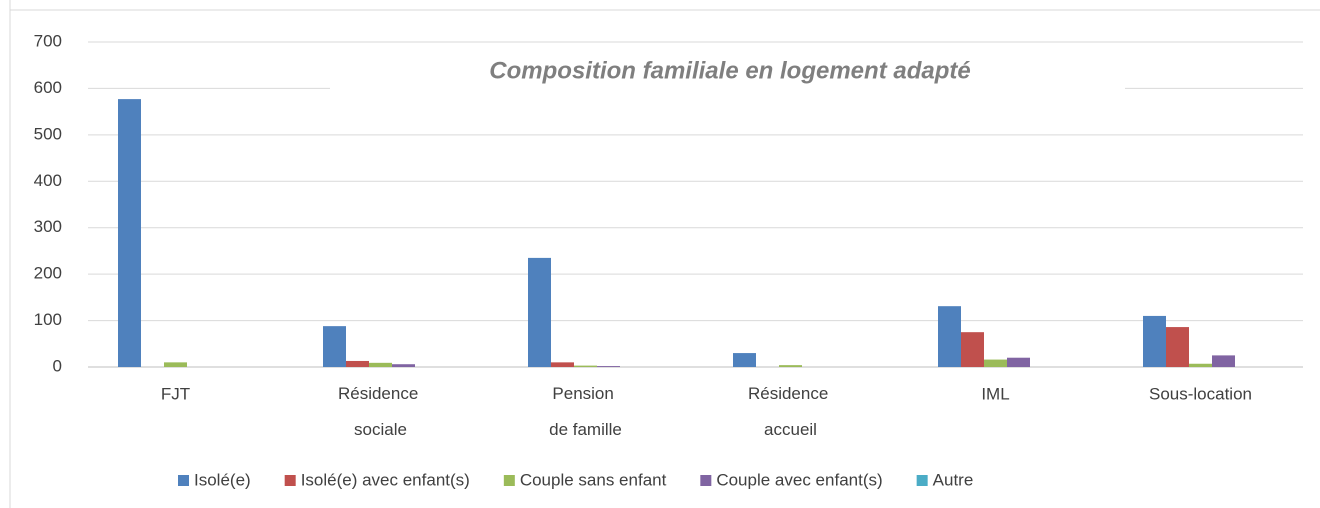 The image size is (1320, 508). I want to click on legend-label: Isolé(e), so click(222, 479).